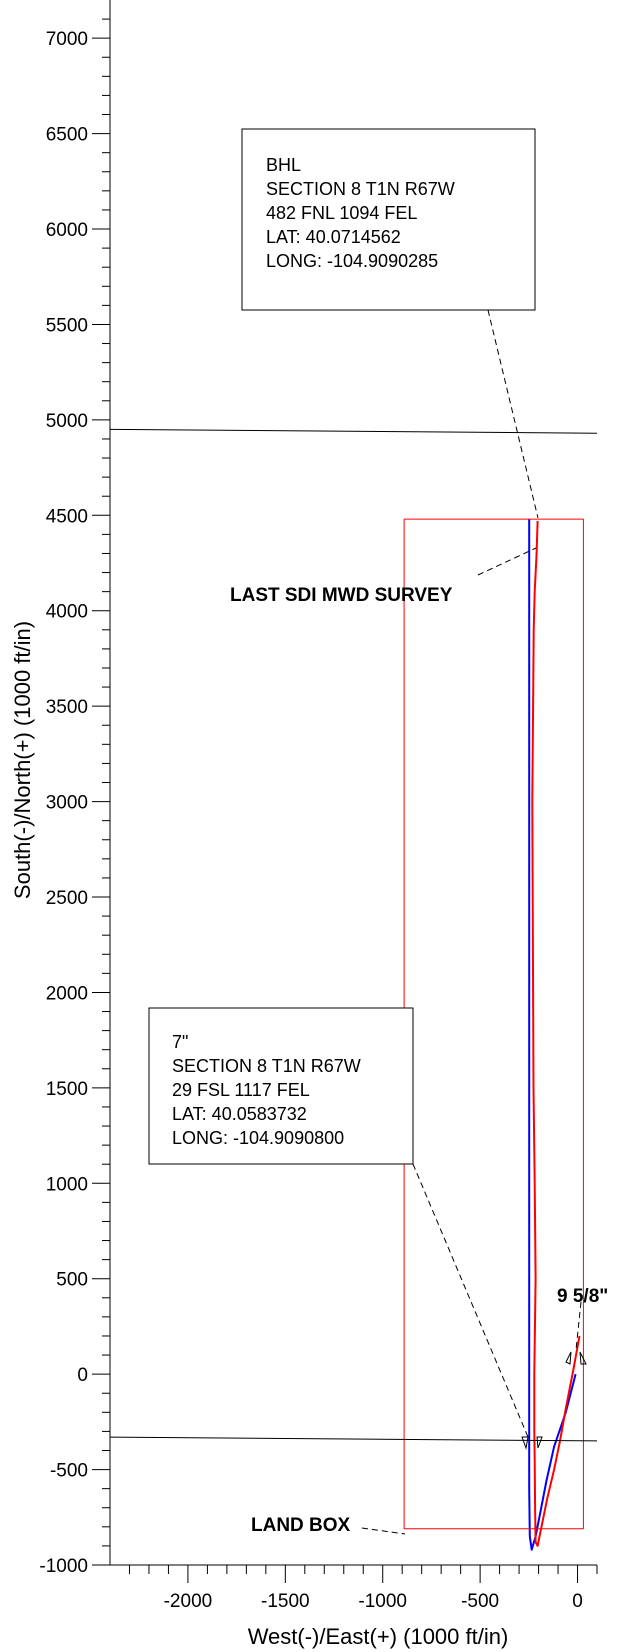  Describe the element at coordinates (283, 165) in the screenshot. I see `bhl-line-1: BHL` at that location.